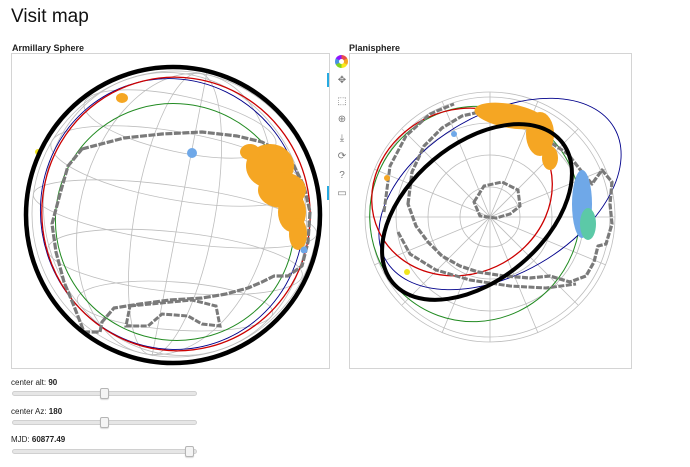 Image resolution: width=690 pixels, height=467 pixels. Describe the element at coordinates (516, 136) in the screenshot. I see `planisphere-visit-cluster` at that location.